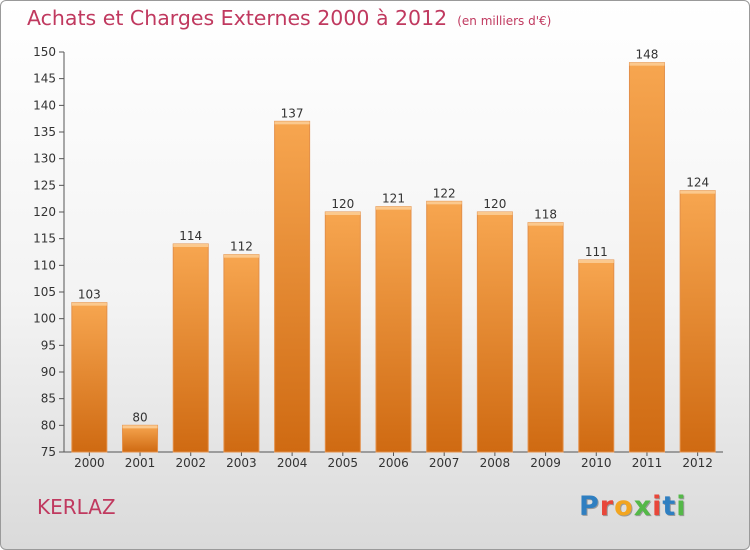 The height and width of the screenshot is (550, 750). I want to click on bar-highlight-2002, so click(191, 245).